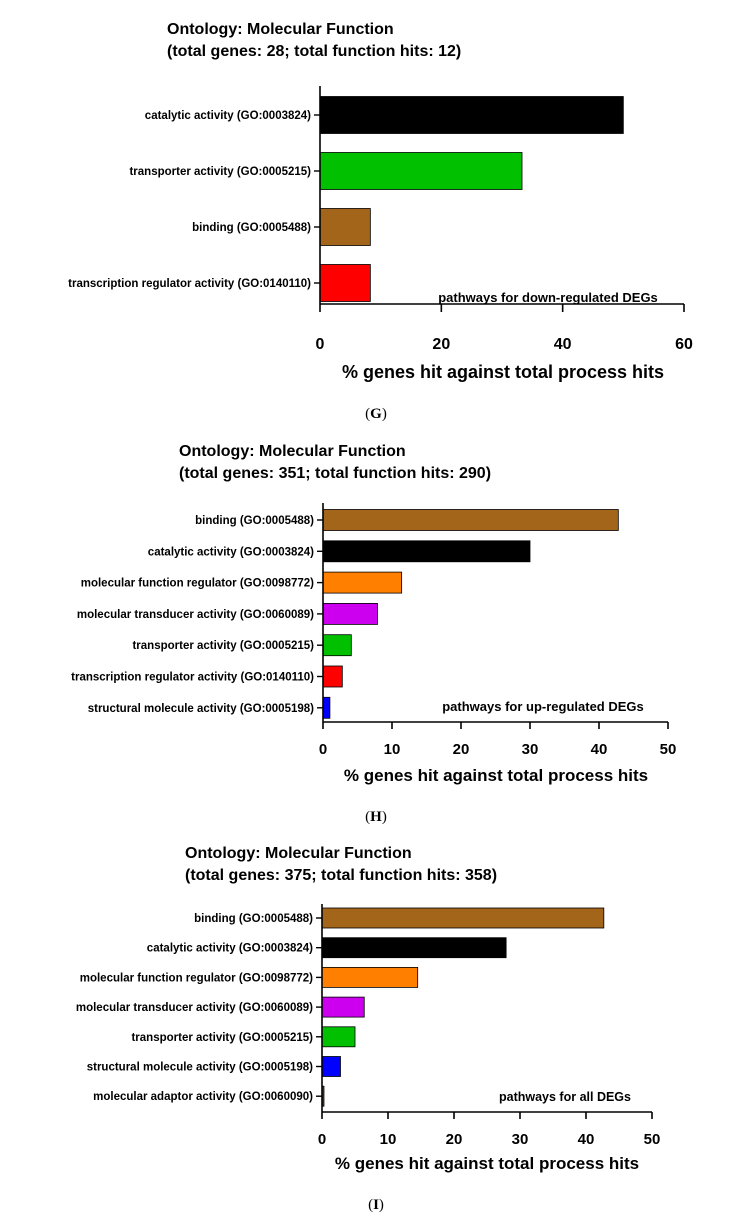 Image resolution: width=744 pixels, height=1220 pixels. Describe the element at coordinates (376, 1205) in the screenshot. I see `panel-label: (I)` at that location.